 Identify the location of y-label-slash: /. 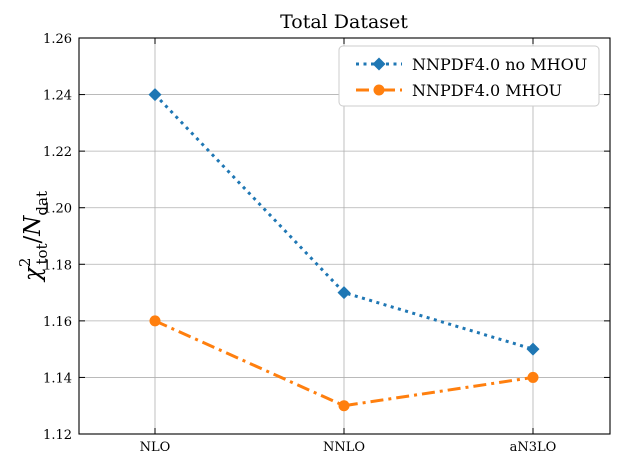
(33, 239).